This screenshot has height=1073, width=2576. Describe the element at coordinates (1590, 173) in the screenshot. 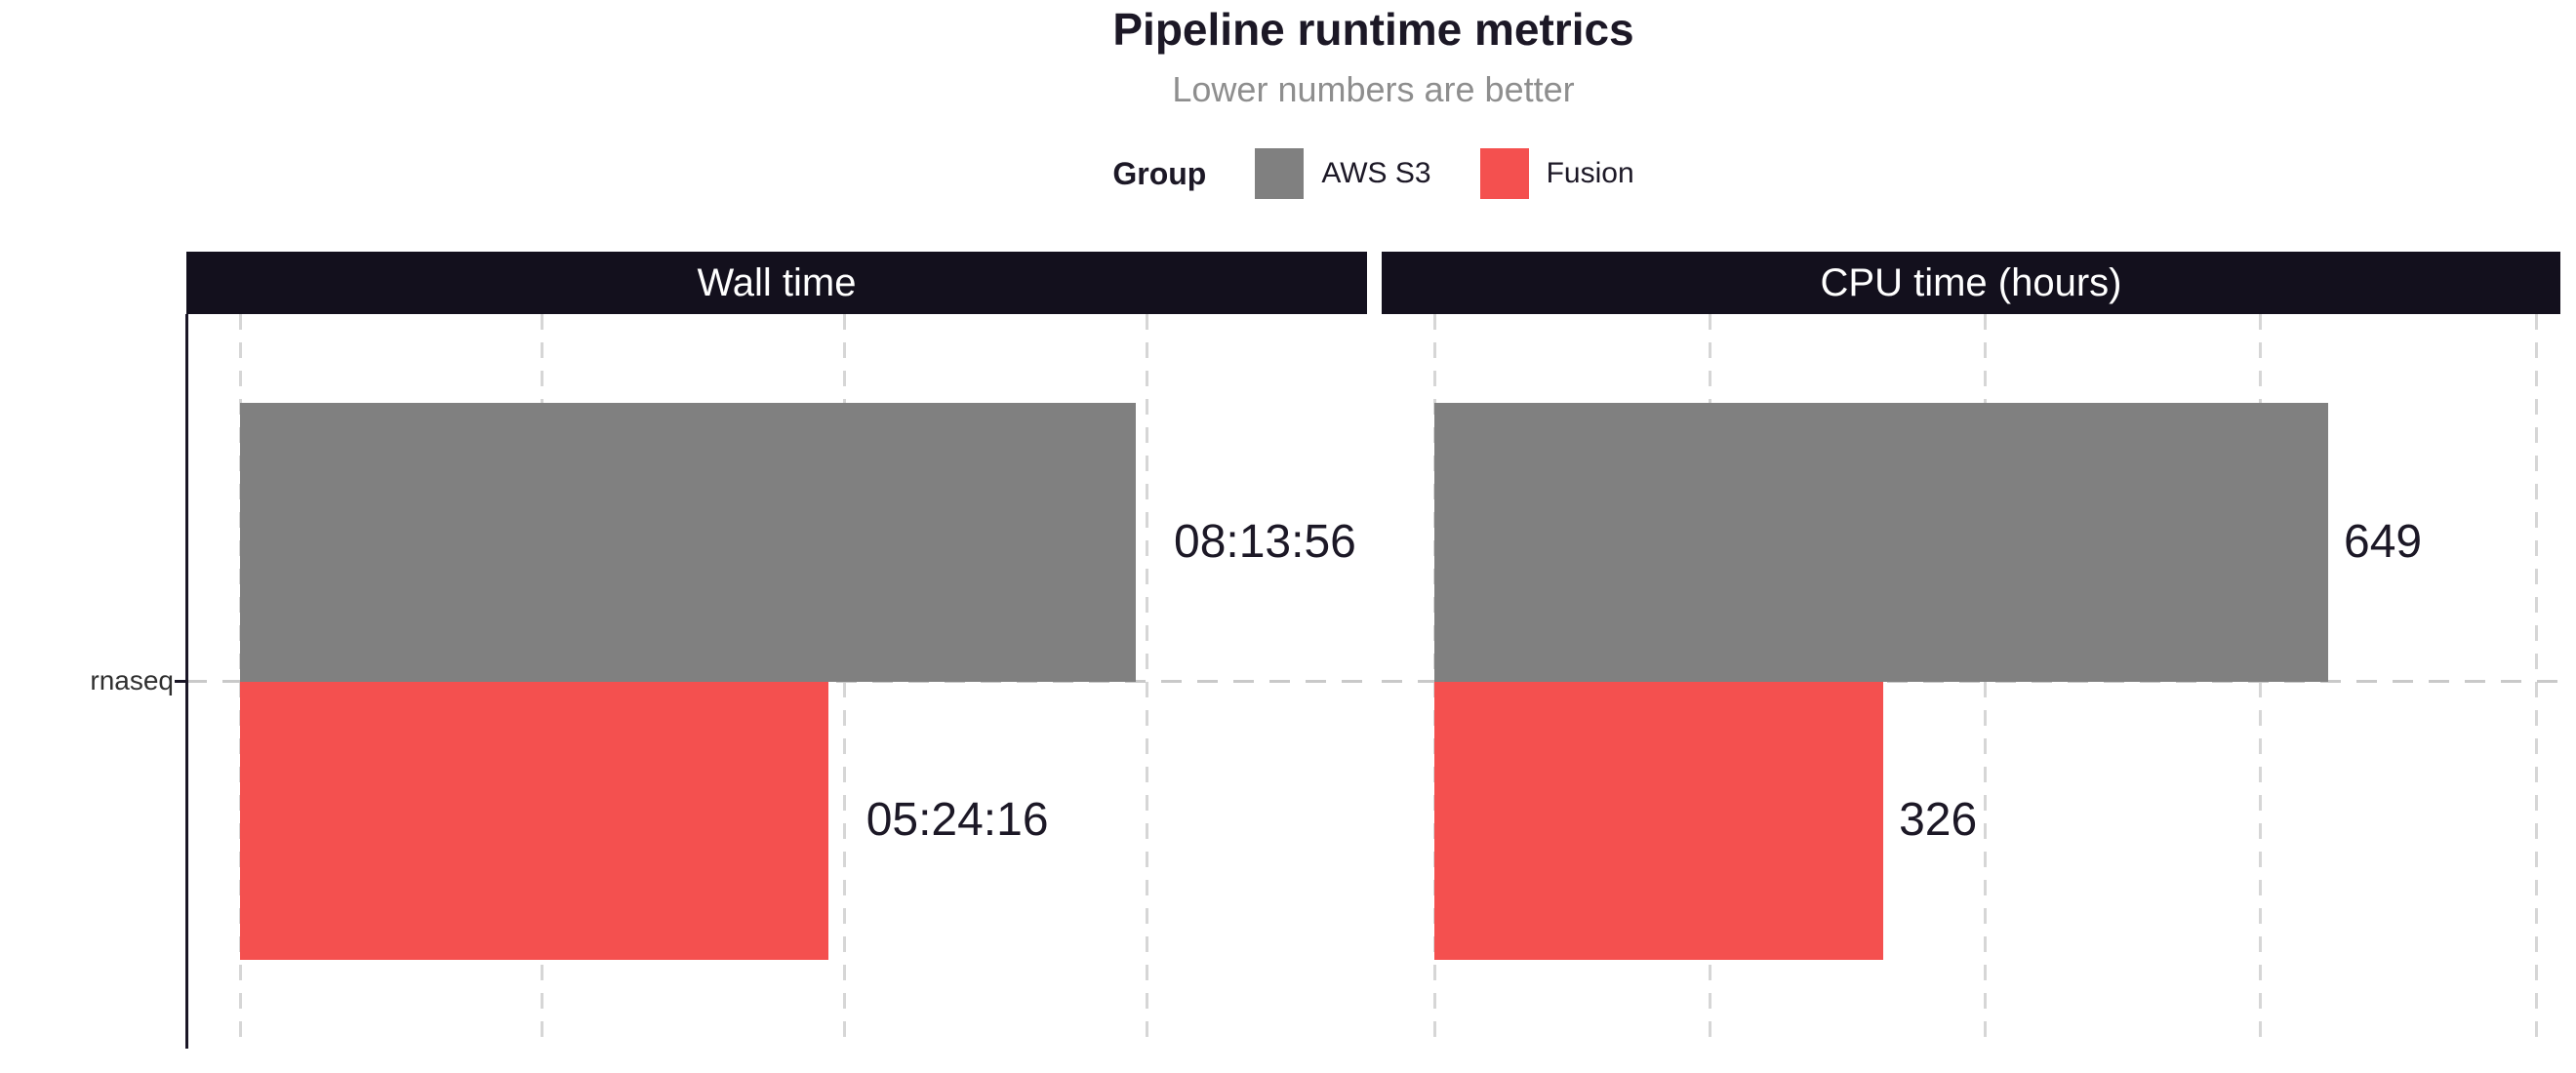

I see `legend-item-label: Fusion` at that location.